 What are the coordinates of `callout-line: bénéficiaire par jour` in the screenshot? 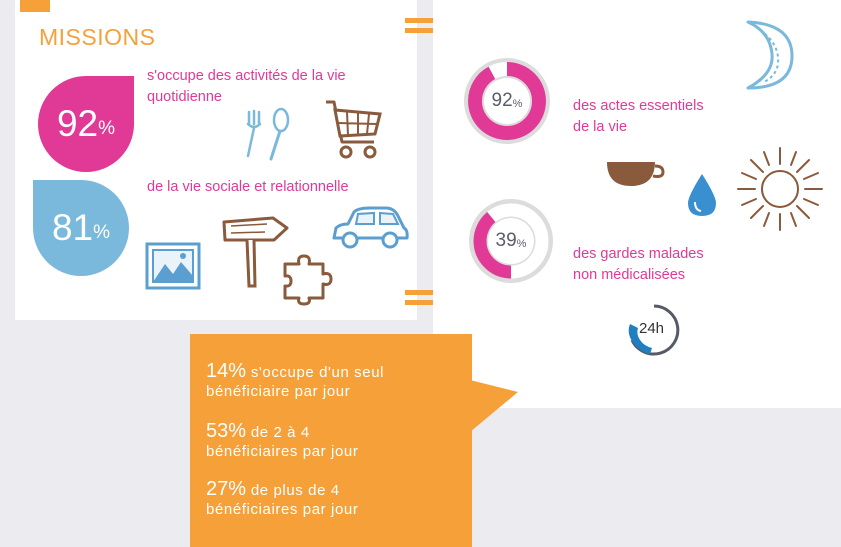 It's located at (278, 391).